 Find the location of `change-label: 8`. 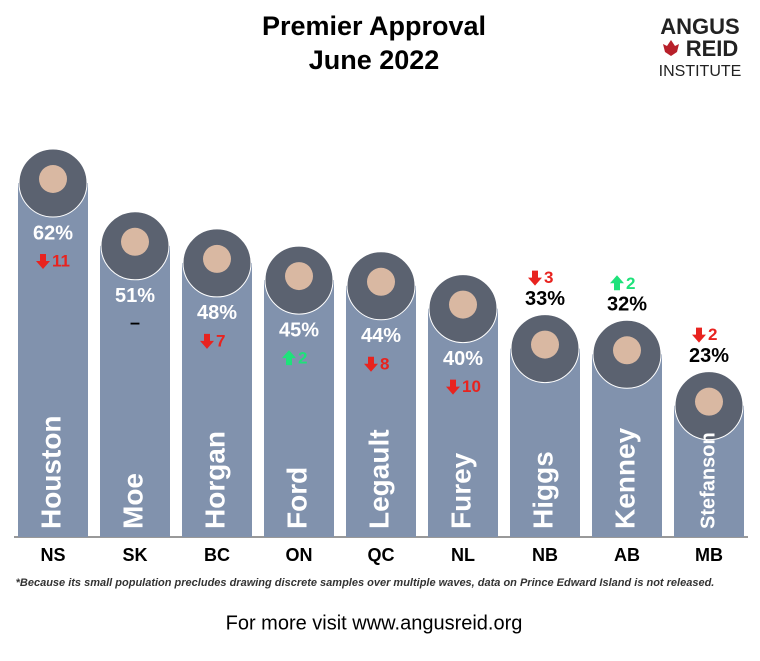

change-label: 8 is located at coordinates (384, 363).